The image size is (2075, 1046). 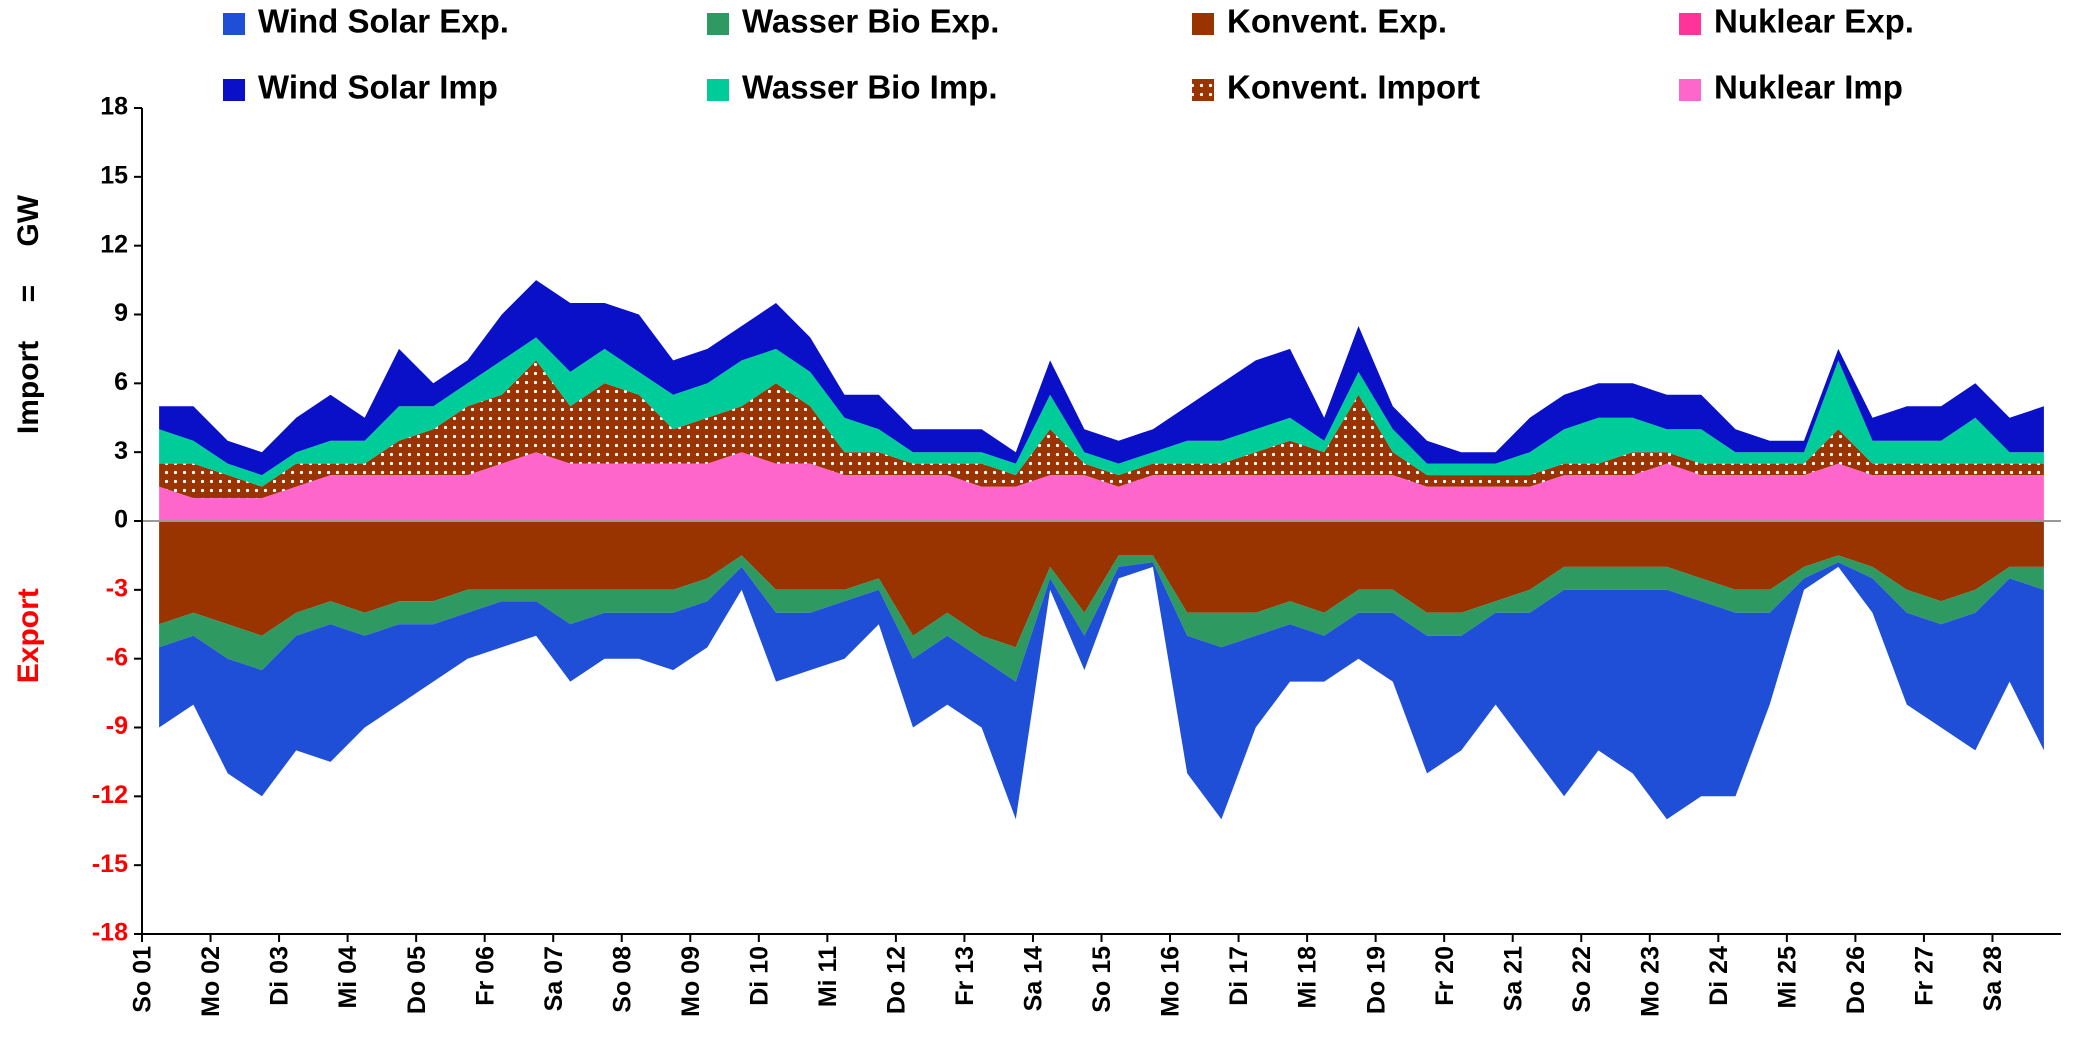 What do you see at coordinates (114, 107) in the screenshot?
I see `y-tick-label: 18` at bounding box center [114, 107].